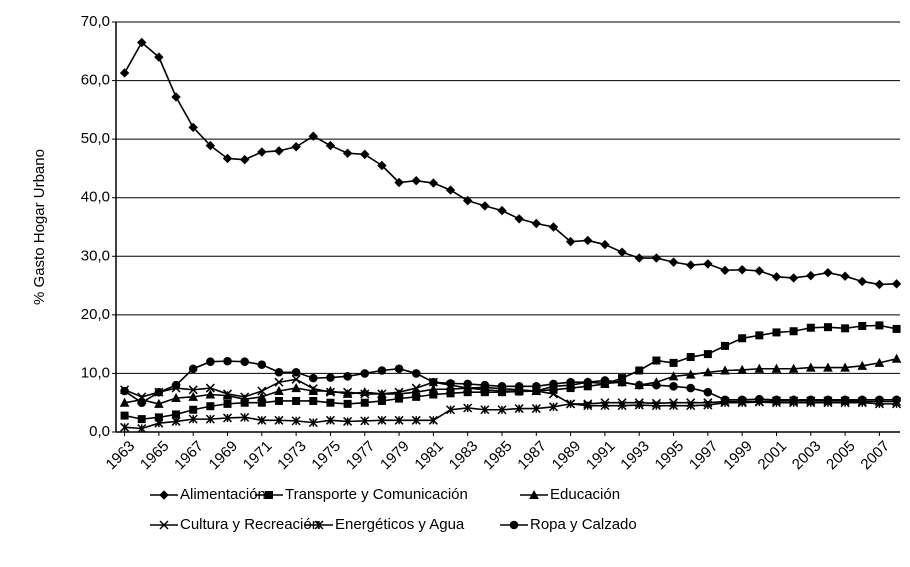 The width and height of the screenshot is (910, 567). What do you see at coordinates (223, 494) in the screenshot?
I see `legend-label: Alimentación` at bounding box center [223, 494].